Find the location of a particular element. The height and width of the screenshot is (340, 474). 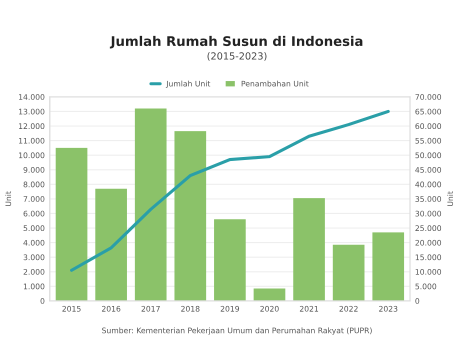

chart-subtitle: (2015-2023) is located at coordinates (237, 56).